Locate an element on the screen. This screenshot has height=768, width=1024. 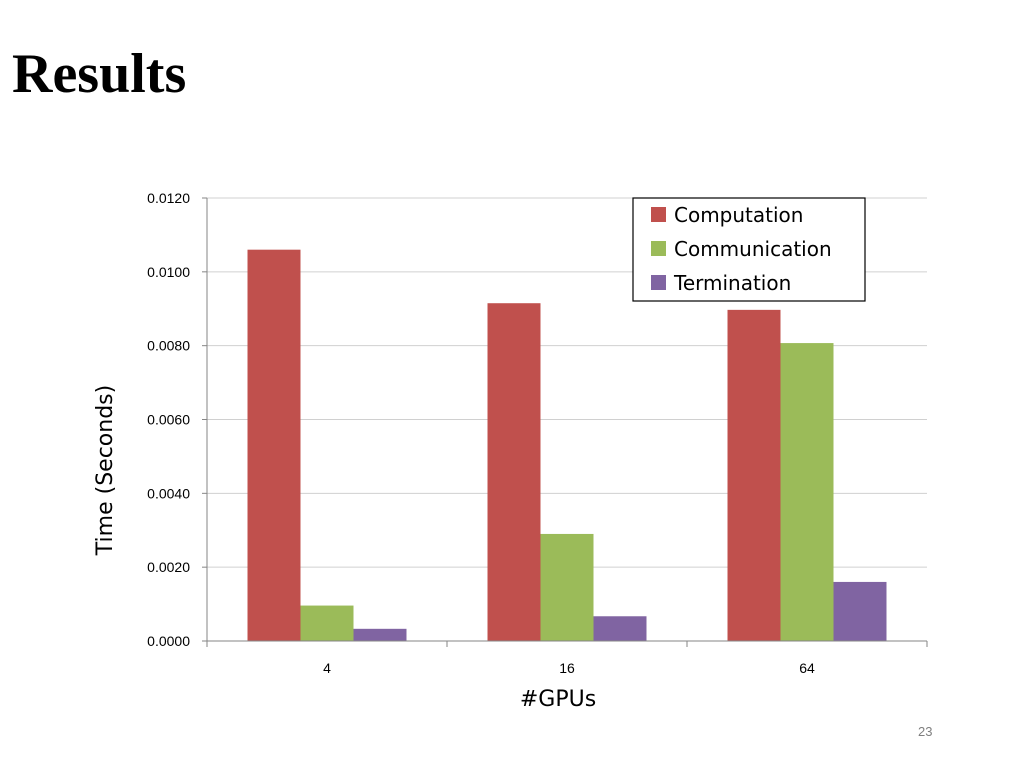
y-tick-label: 0.0100 is located at coordinates (168, 272).